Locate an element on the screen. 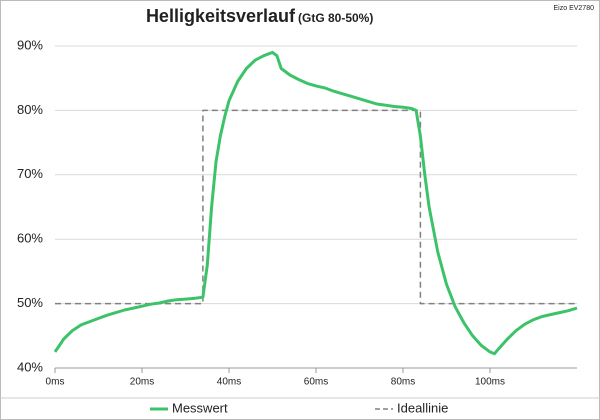 This screenshot has width=600, height=420. y-tick-label: 50% is located at coordinates (30, 302).